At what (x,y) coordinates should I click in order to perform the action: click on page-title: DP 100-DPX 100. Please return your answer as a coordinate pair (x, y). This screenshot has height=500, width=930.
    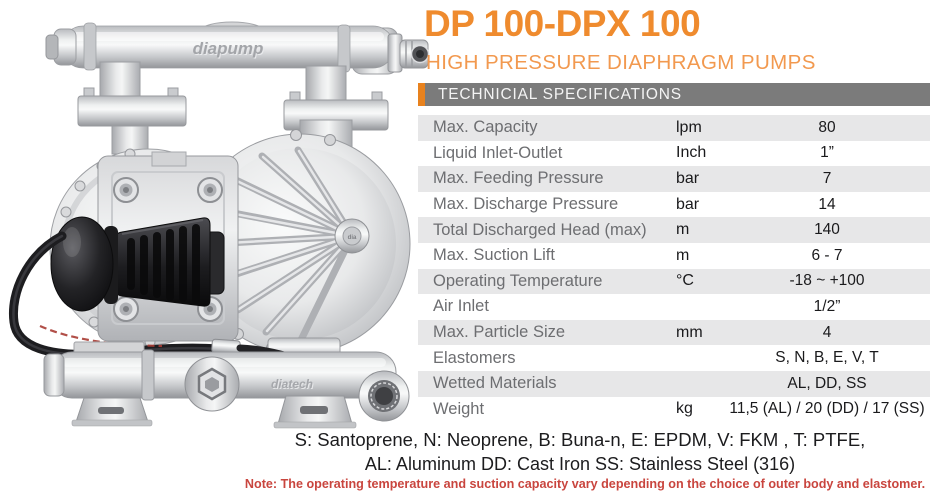
    Looking at the image, I should click on (562, 23).